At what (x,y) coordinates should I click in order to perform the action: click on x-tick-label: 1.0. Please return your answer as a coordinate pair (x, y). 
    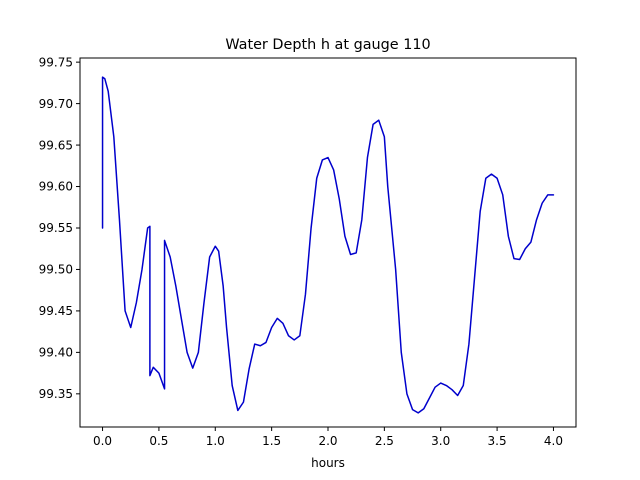
    Looking at the image, I should click on (215, 441).